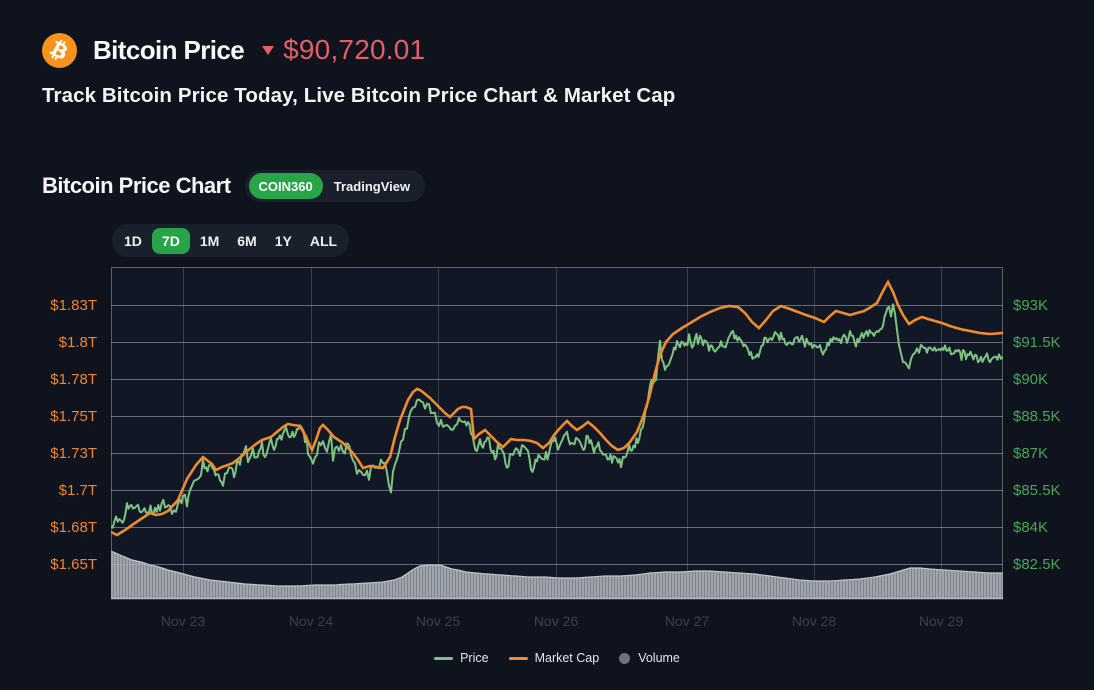  What do you see at coordinates (73, 379) in the screenshot?
I see `svg-text: $1.78T` at bounding box center [73, 379].